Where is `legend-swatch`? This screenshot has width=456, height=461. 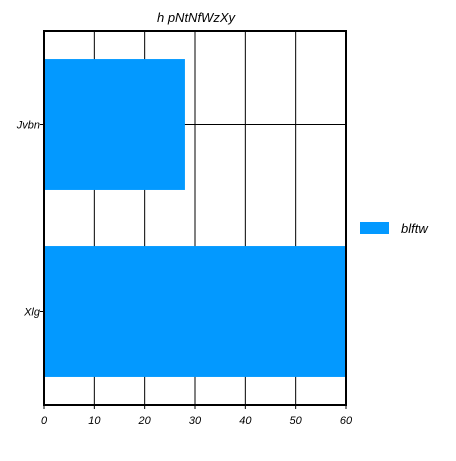
legend-swatch is located at coordinates (374, 228).